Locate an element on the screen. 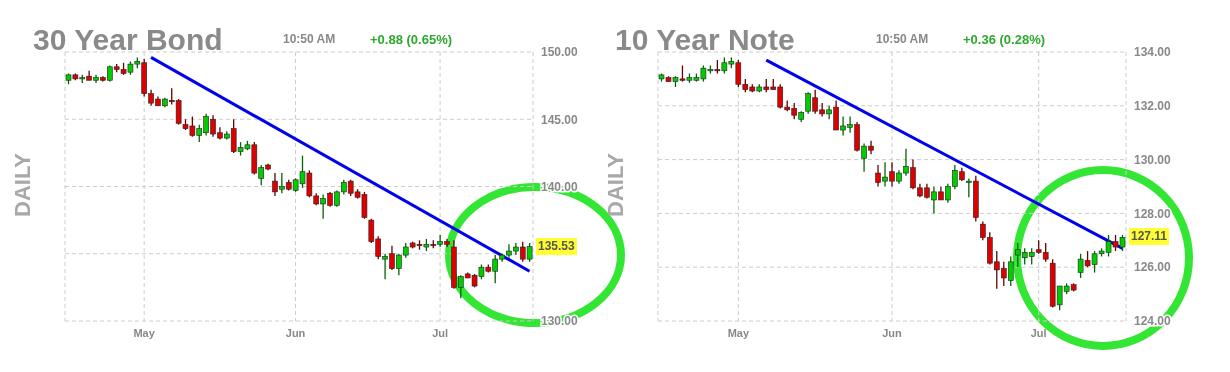  y-tick-label: 126.00 is located at coordinates (1153, 267).